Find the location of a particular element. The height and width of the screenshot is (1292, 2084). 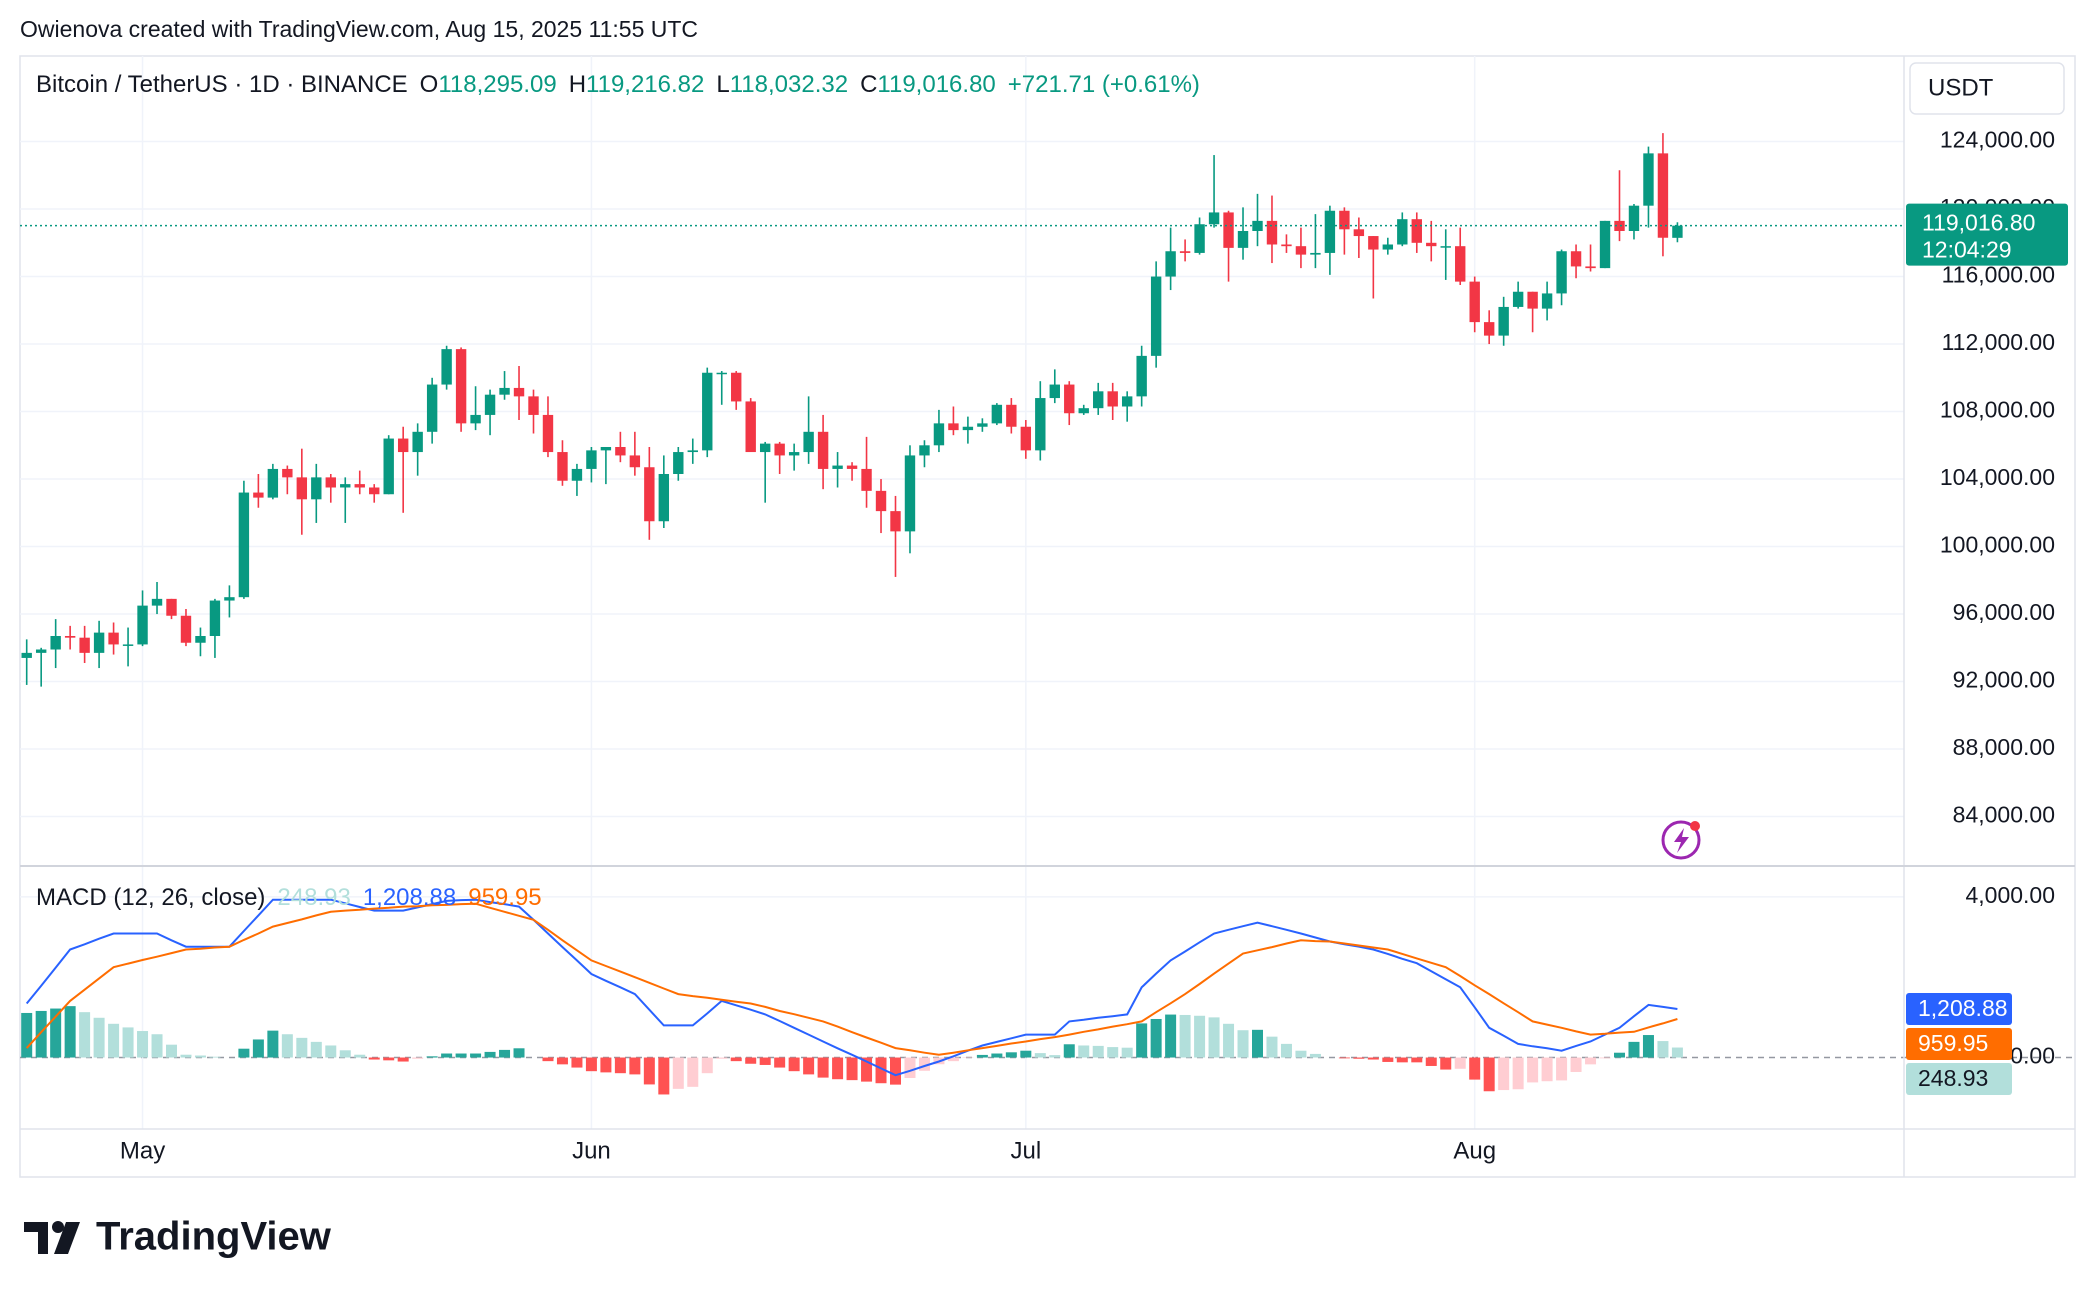

alert-ring is located at coordinates (1681, 840).